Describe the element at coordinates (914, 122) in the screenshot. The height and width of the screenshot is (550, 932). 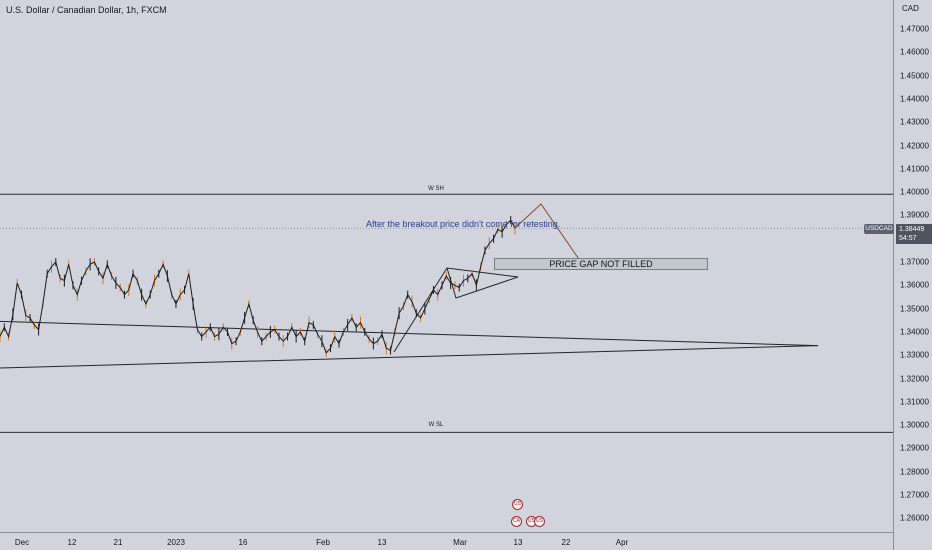
I see `y-tick-label: 1.43000` at that location.